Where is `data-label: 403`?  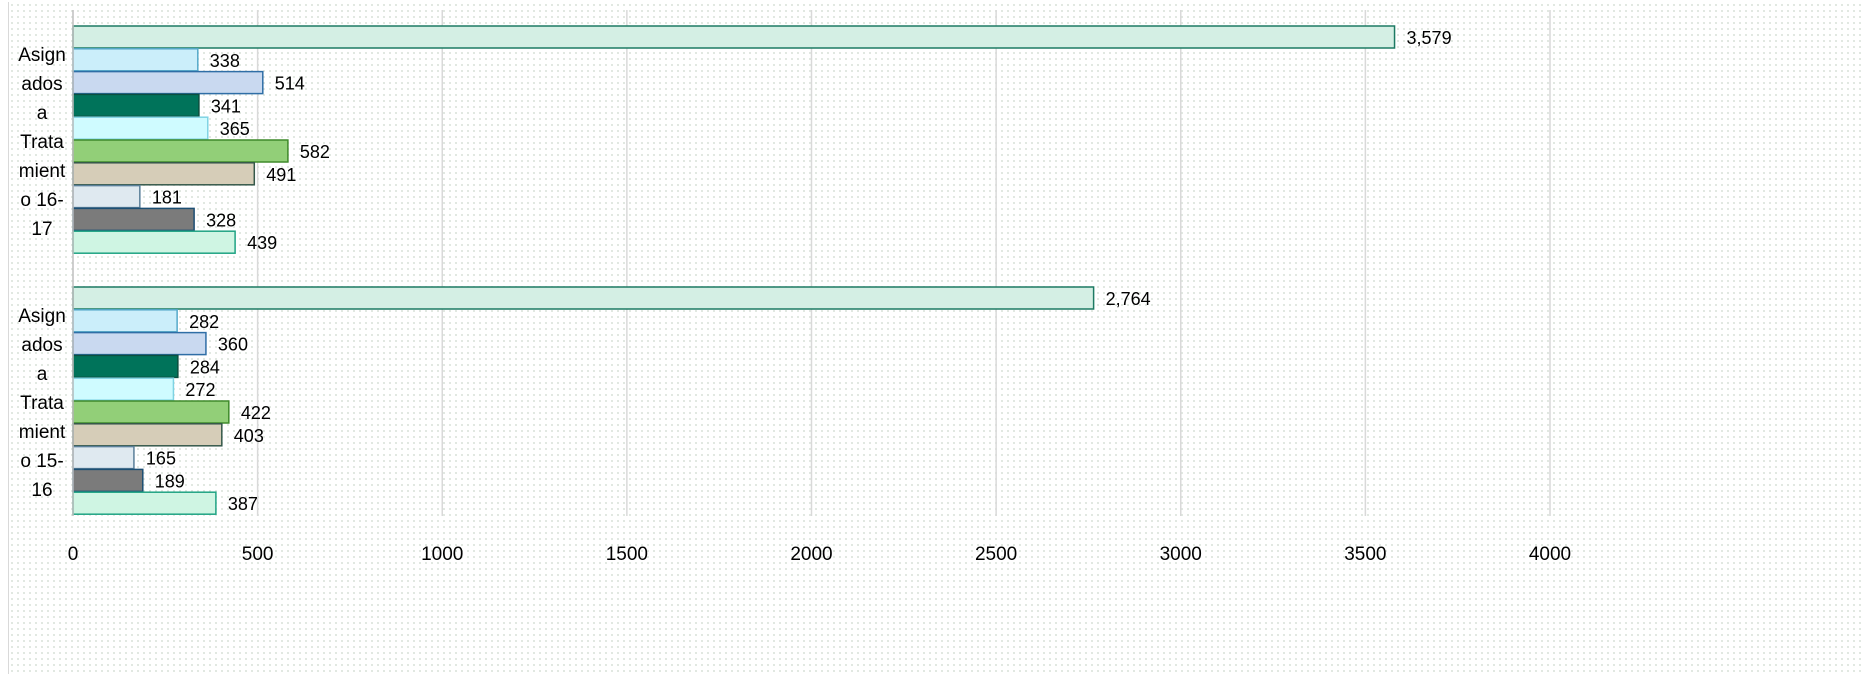
data-label: 403 is located at coordinates (249, 436).